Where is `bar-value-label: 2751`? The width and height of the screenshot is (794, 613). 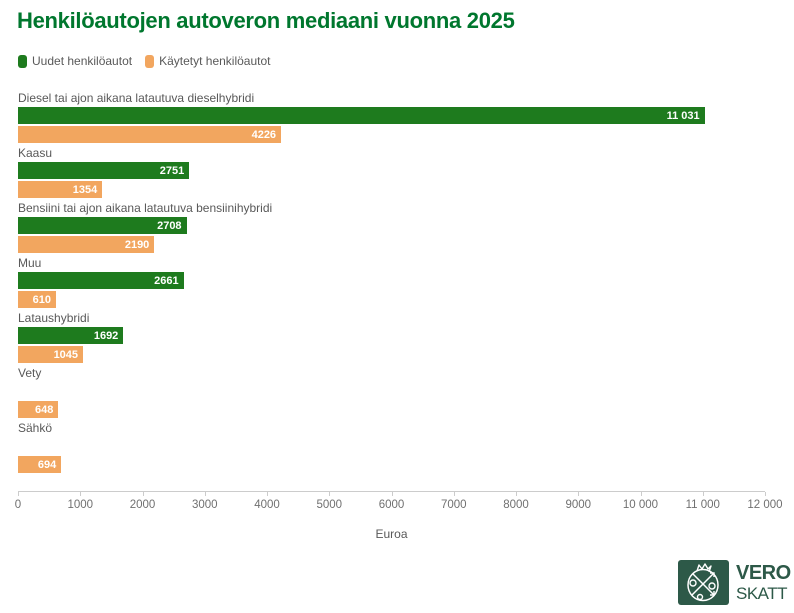
bar-value-label: 2751 is located at coordinates (172, 170).